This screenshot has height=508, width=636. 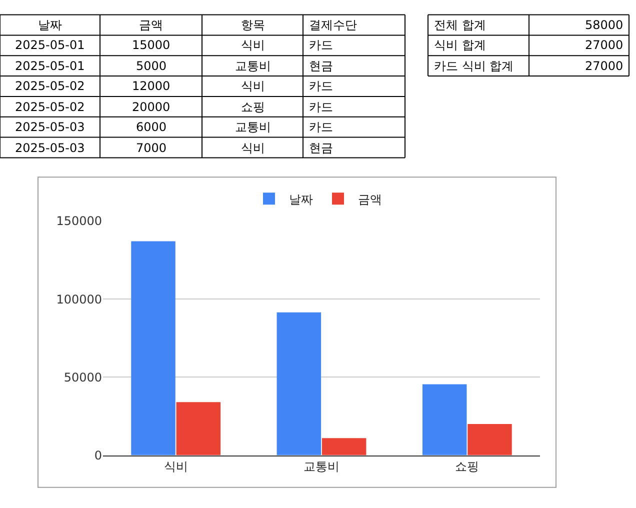 I want to click on text: 58000, so click(x=604, y=25).